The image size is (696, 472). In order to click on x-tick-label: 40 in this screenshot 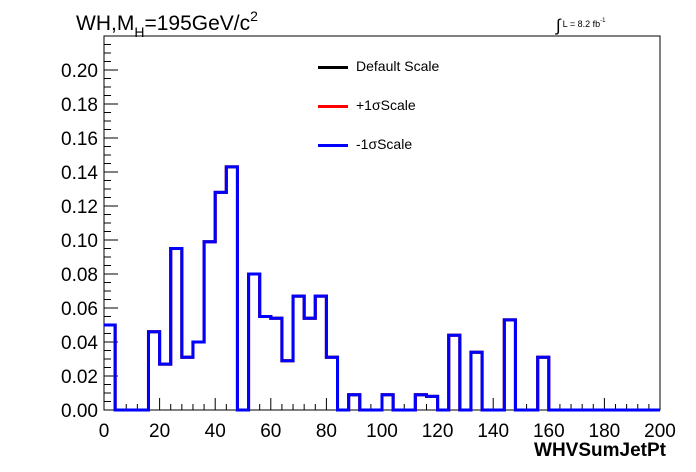, I will do `click(215, 431)`.